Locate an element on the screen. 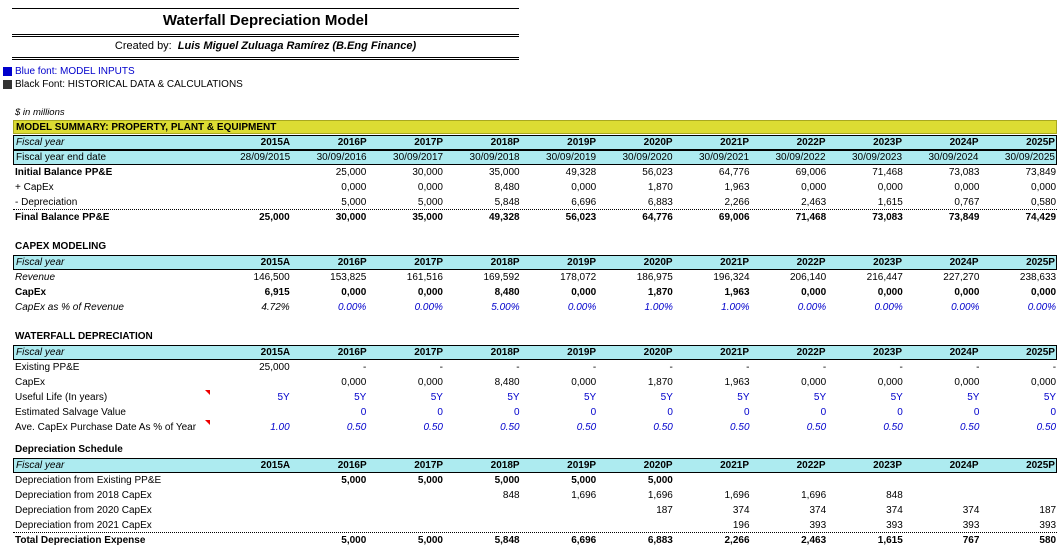 The width and height of the screenshot is (1064, 551). capex-cell: 2025P is located at coordinates (1040, 262).